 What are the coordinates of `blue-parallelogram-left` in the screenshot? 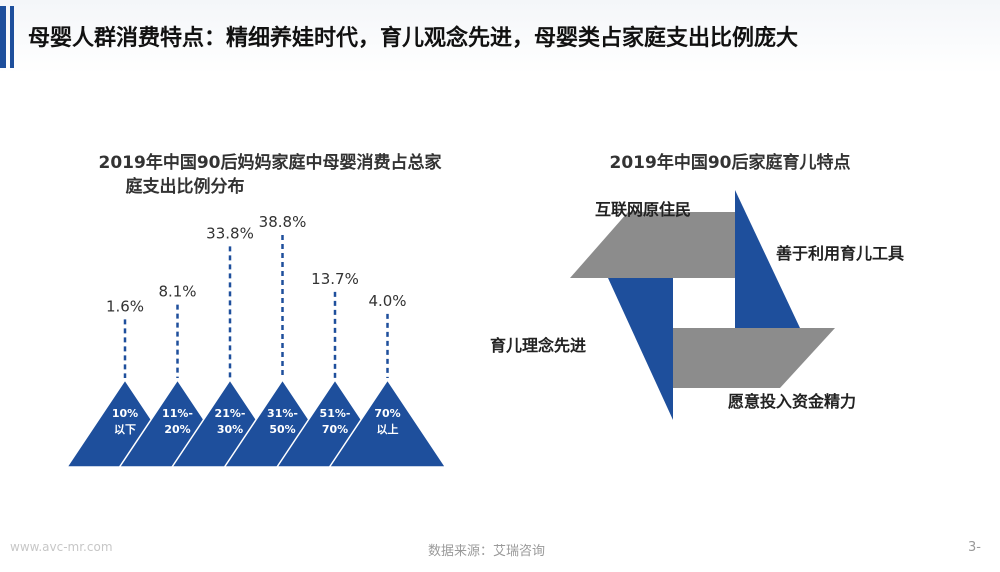 It's located at (640, 349).